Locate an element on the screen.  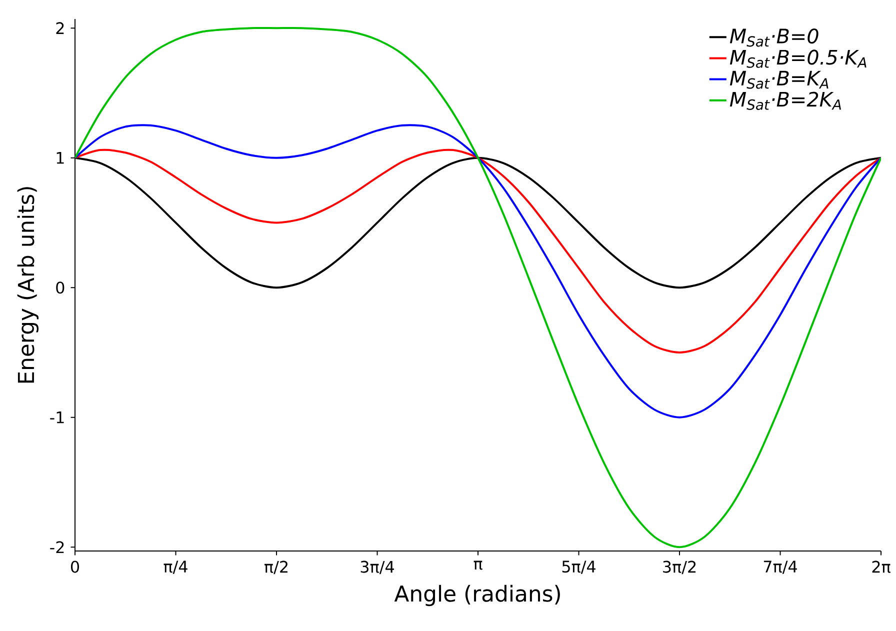
x-tick-label: 0 is located at coordinates (75, 566).